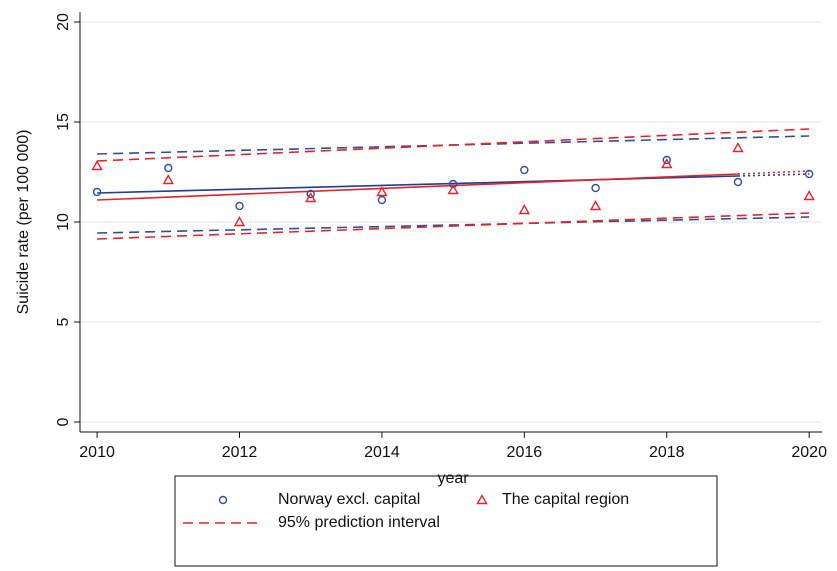 The height and width of the screenshot is (571, 837). What do you see at coordinates (382, 452) in the screenshot?
I see `x-tick-label: 2014` at bounding box center [382, 452].